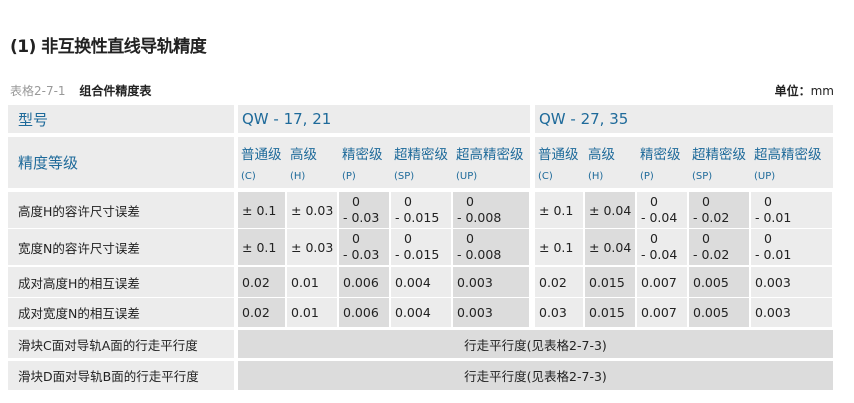  What do you see at coordinates (384, 119) in the screenshot?
I see `group-header: QW - 17, 21` at bounding box center [384, 119].